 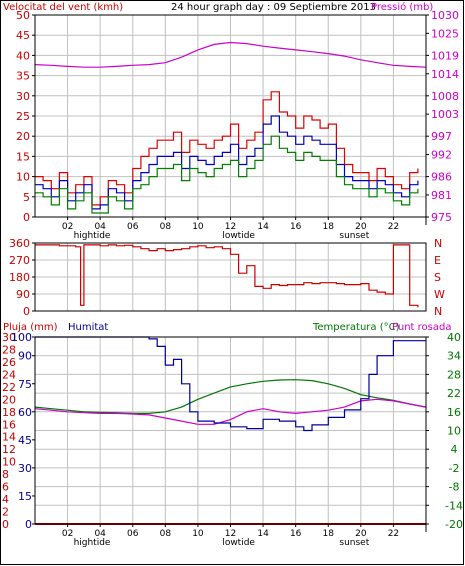 I want to click on rain-tick-label: 30, so click(x=9, y=337).